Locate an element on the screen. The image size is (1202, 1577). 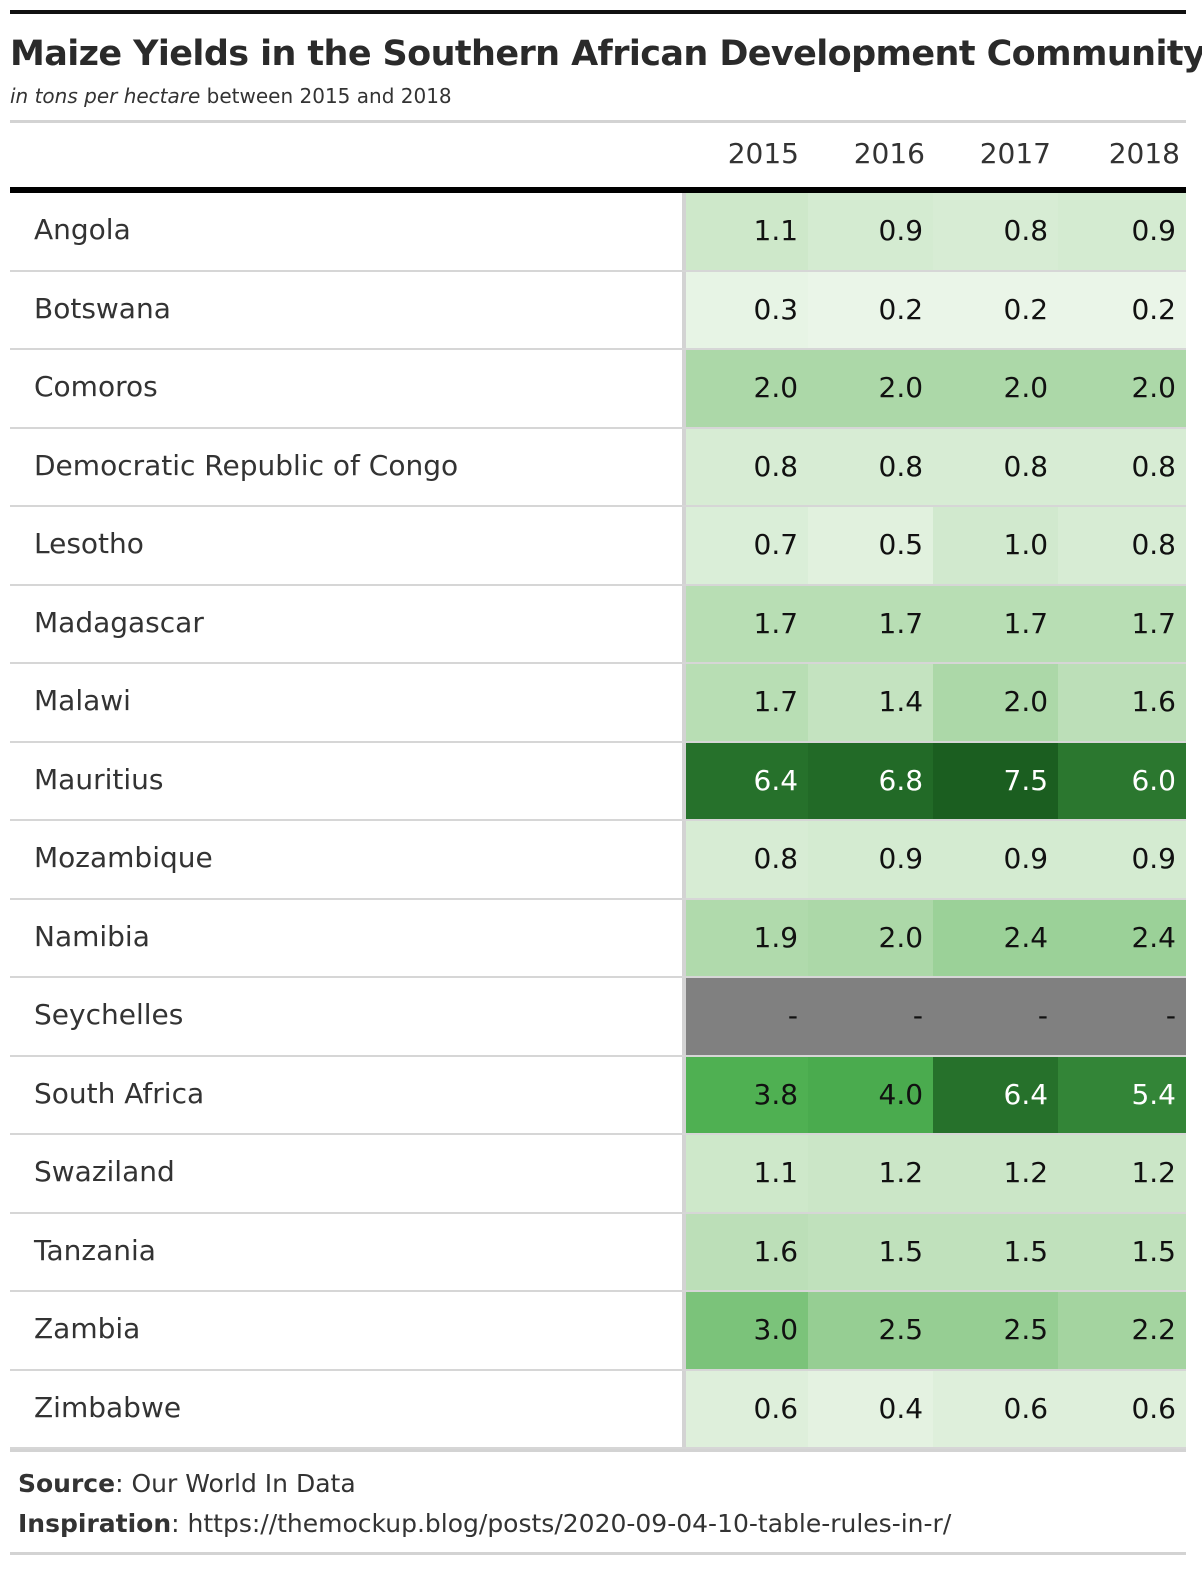
row-label: South Africa is located at coordinates (119, 1093).